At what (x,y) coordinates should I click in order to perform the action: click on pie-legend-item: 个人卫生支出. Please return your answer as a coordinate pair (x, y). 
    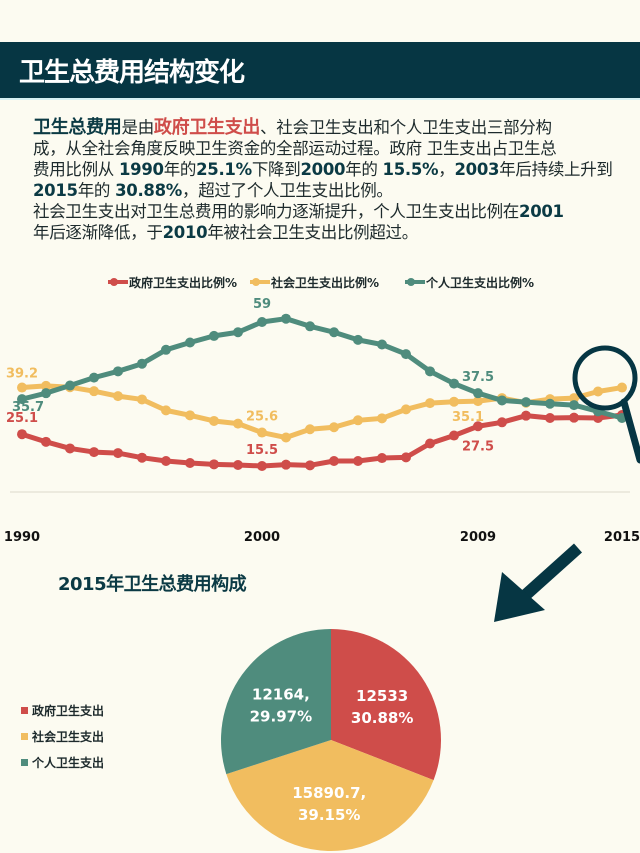
    Looking at the image, I should click on (62, 762).